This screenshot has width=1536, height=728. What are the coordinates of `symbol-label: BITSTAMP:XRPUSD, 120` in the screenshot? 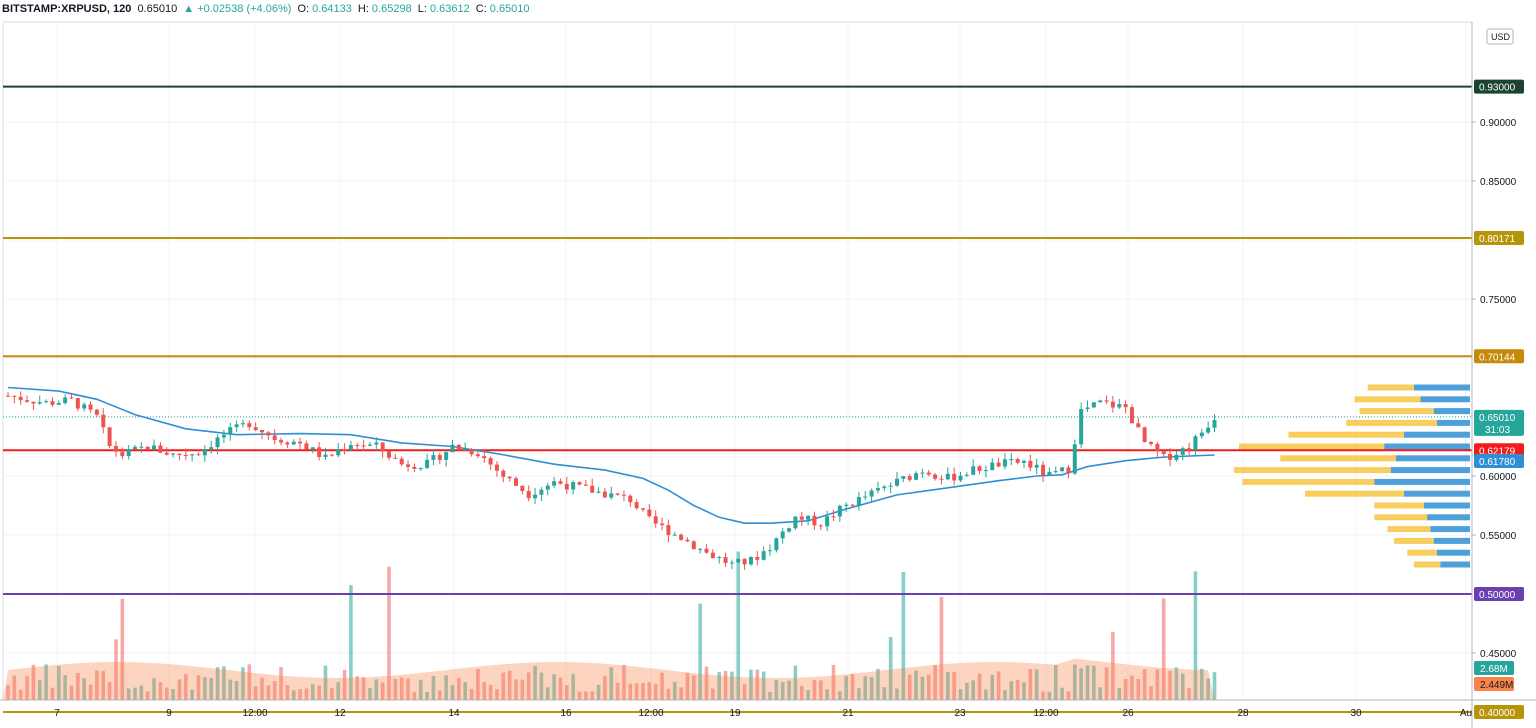 It's located at (67, 9).